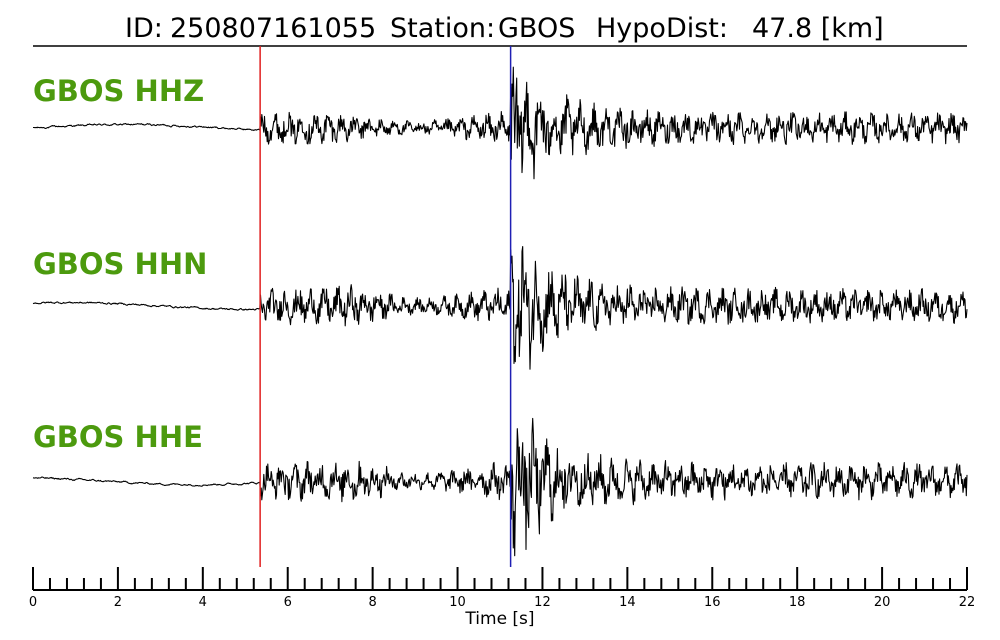 The image size is (1000, 640). I want to click on x-tick-label: 10, so click(457, 602).